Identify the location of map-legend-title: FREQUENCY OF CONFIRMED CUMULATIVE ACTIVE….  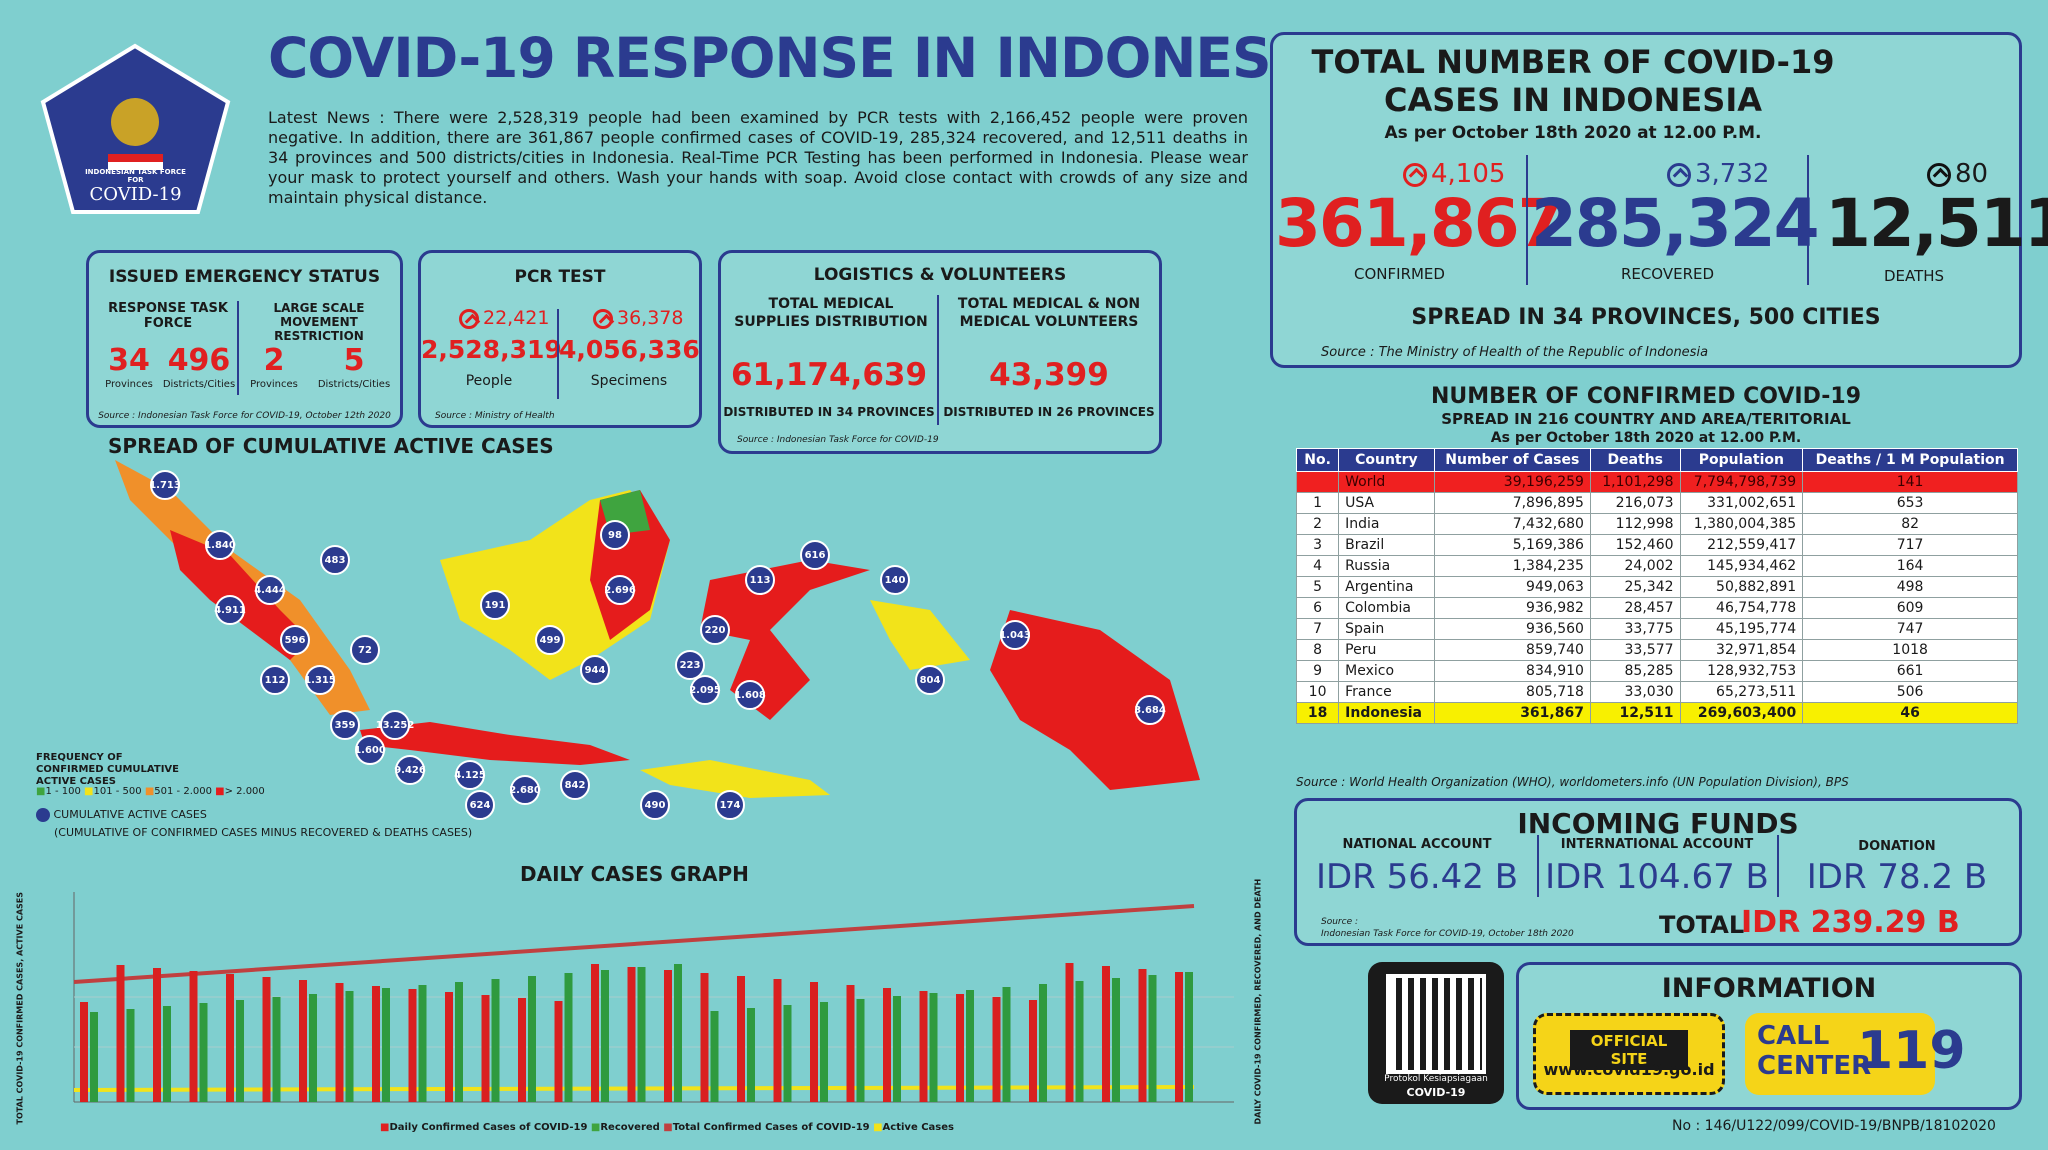
(108, 769).